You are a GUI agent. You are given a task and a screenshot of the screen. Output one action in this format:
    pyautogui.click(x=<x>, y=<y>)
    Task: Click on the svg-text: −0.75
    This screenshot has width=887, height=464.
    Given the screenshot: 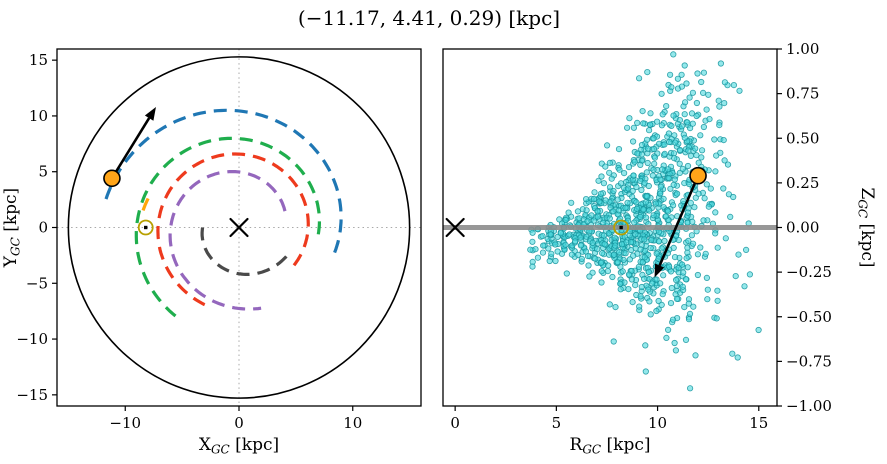 What is the action you would take?
    pyautogui.click(x=809, y=361)
    